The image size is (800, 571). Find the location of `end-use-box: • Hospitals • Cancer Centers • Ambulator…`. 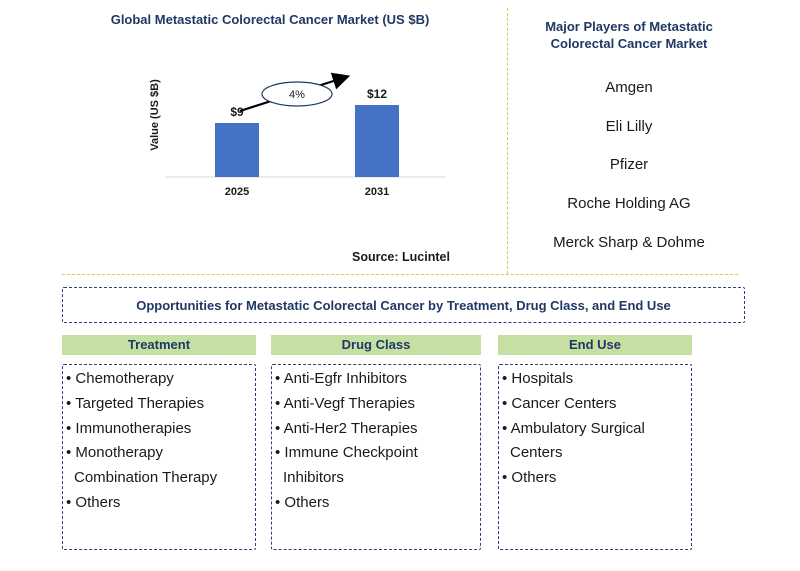

end-use-box: • Hospitals • Cancer Centers • Ambulator… is located at coordinates (595, 457).